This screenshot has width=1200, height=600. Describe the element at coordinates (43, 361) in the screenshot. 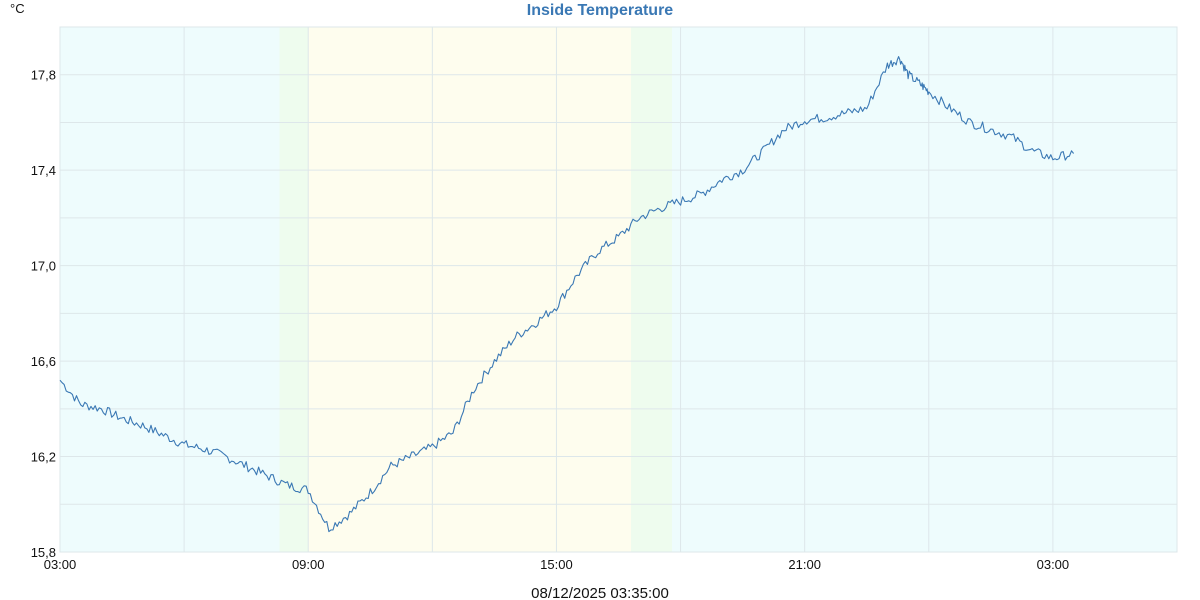

I see `y-tick-label: 16,6` at that location.